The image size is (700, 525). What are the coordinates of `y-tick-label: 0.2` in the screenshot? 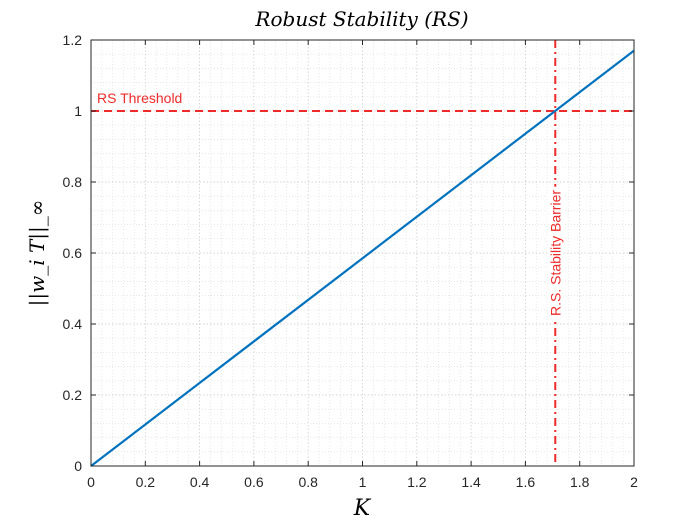 It's located at (73, 395).